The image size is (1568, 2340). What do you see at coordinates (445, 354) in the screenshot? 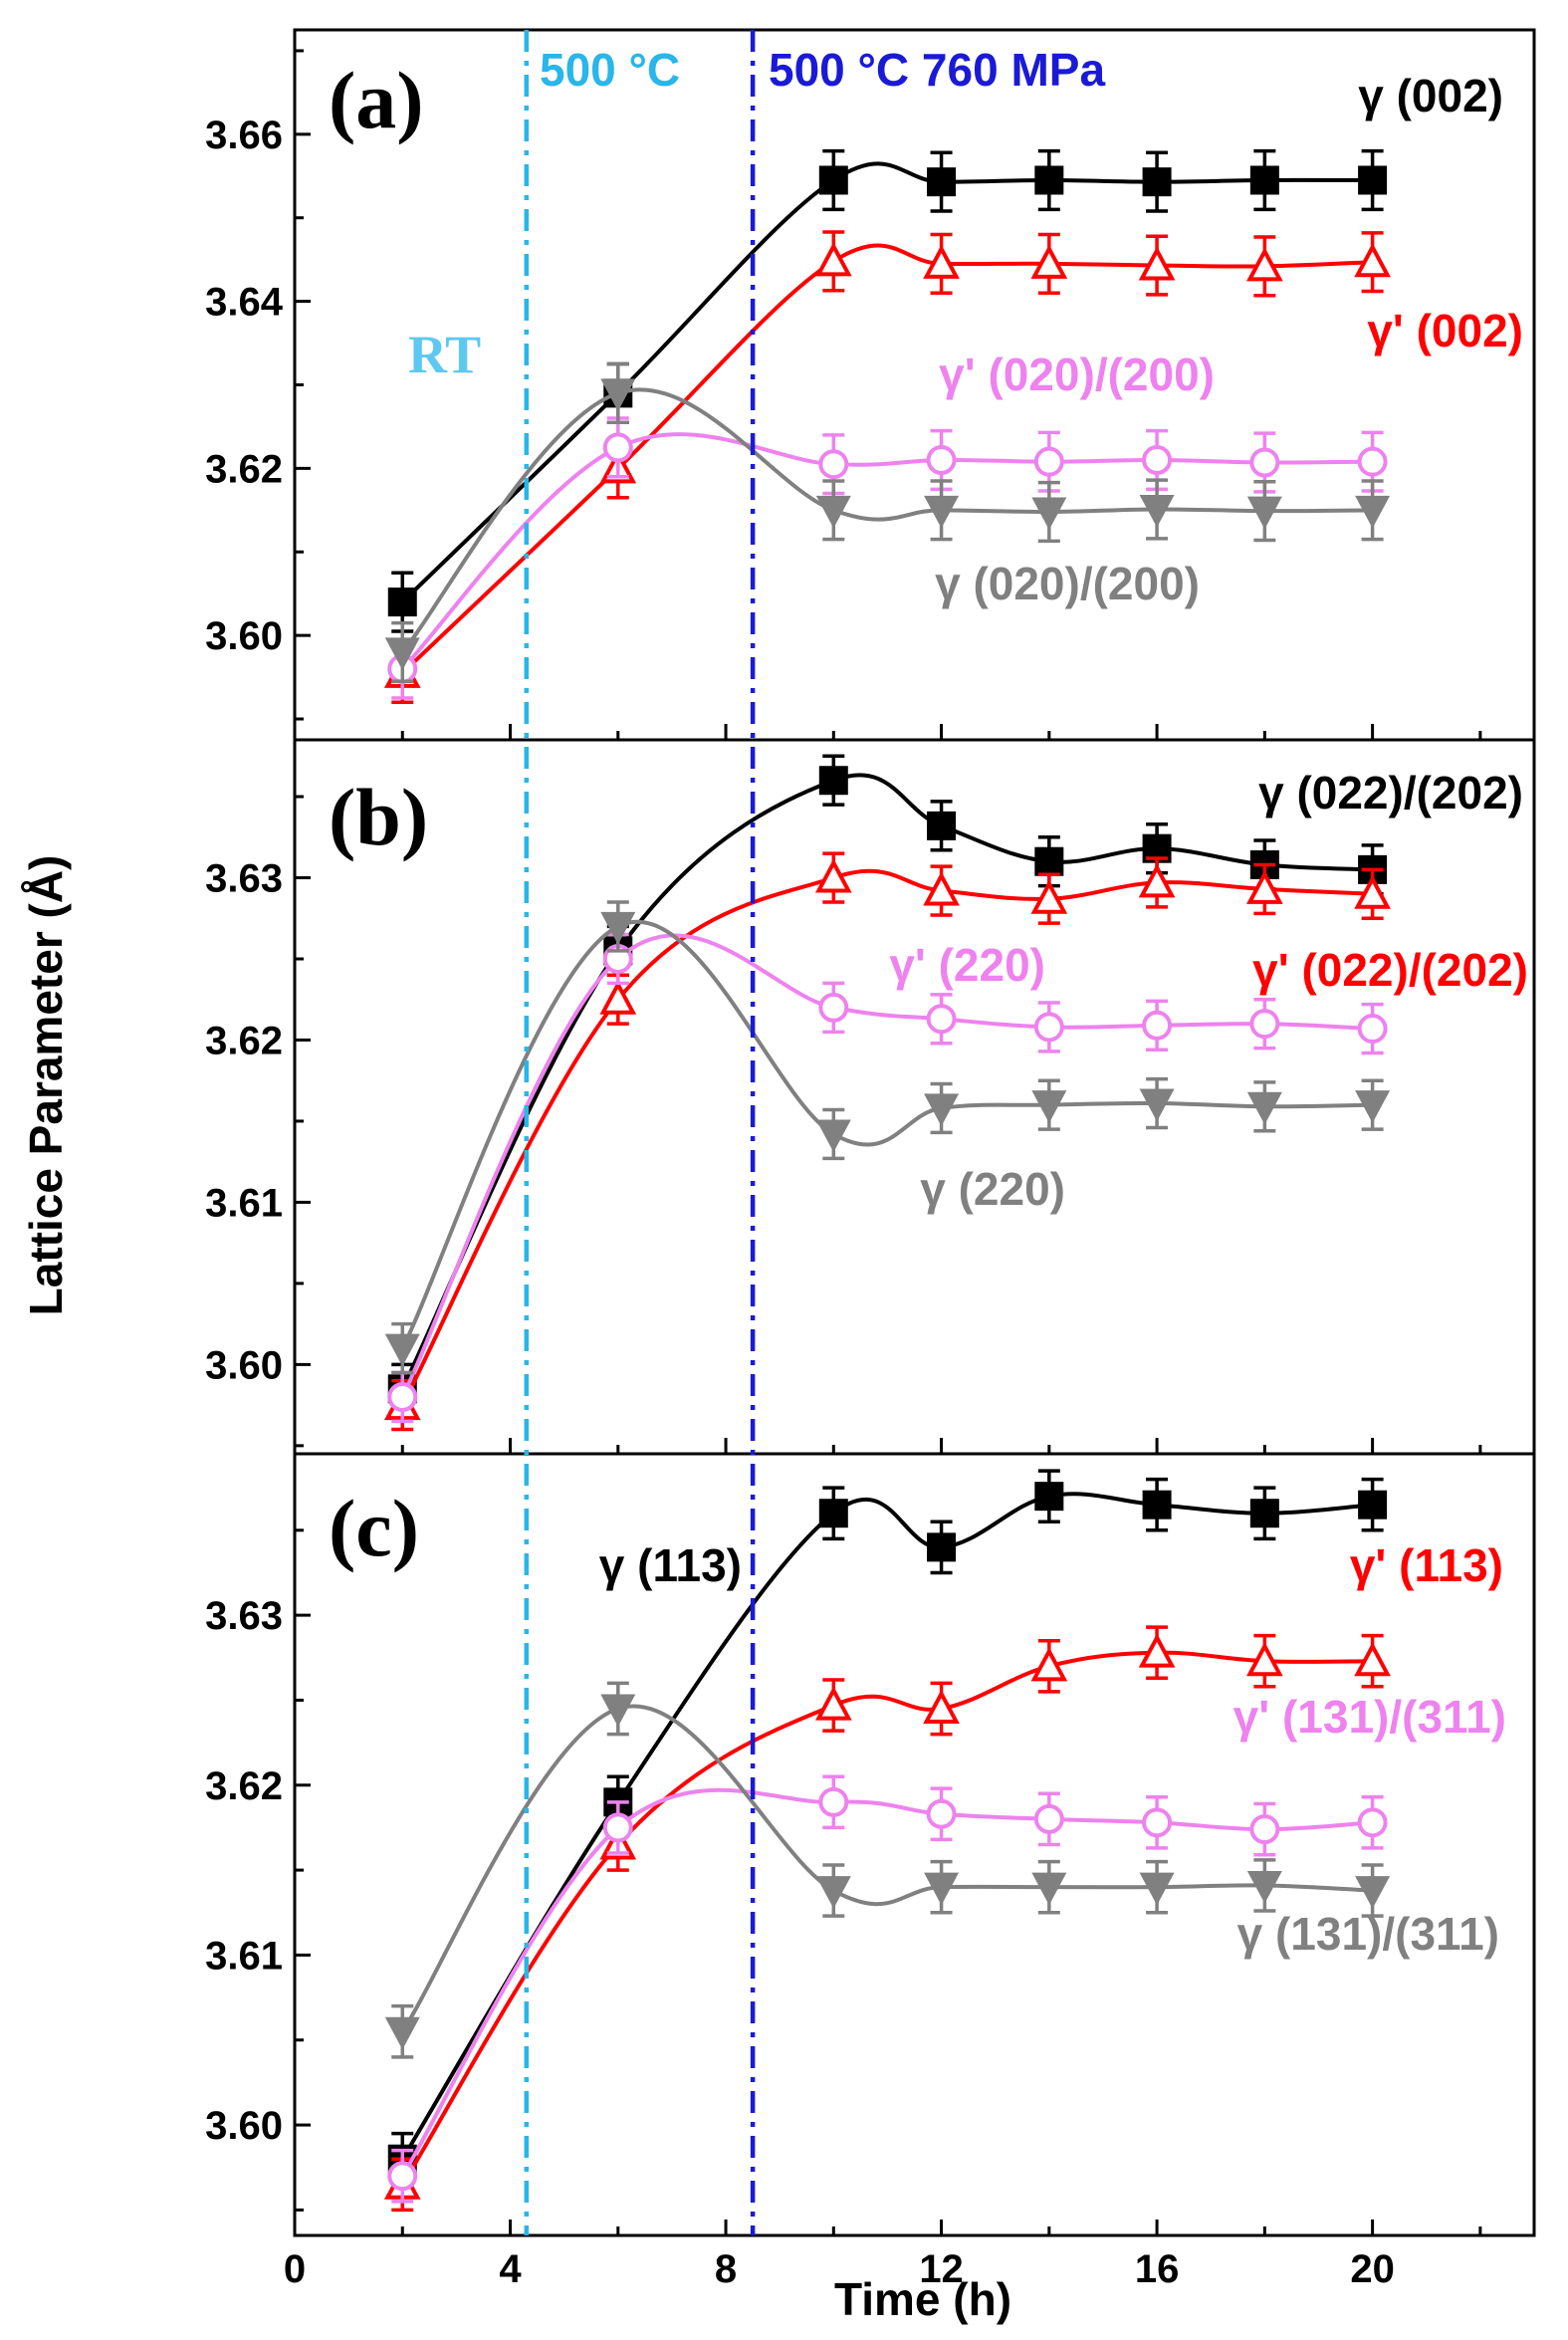
I see `stage-label-rt: RT` at bounding box center [445, 354].